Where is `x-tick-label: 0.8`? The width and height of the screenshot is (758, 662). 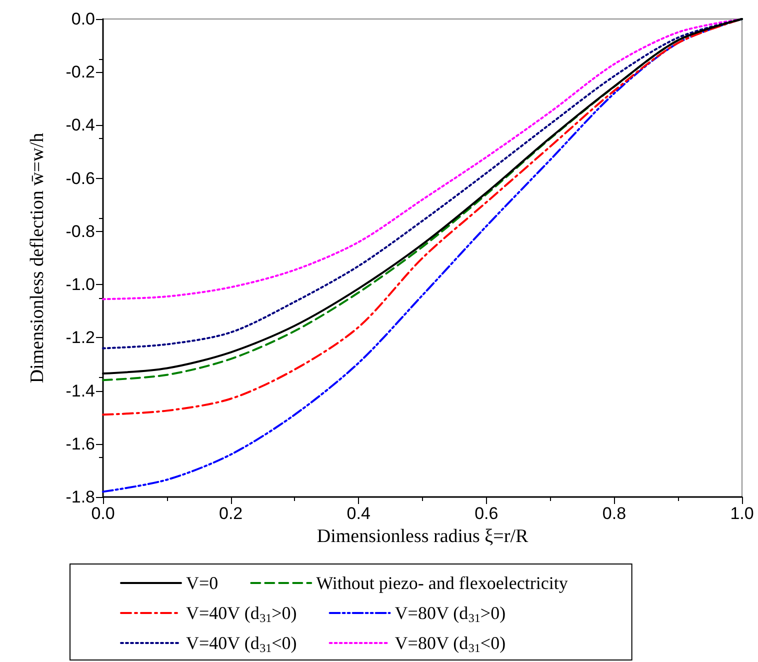
x-tick-label: 0.8 is located at coordinates (614, 513).